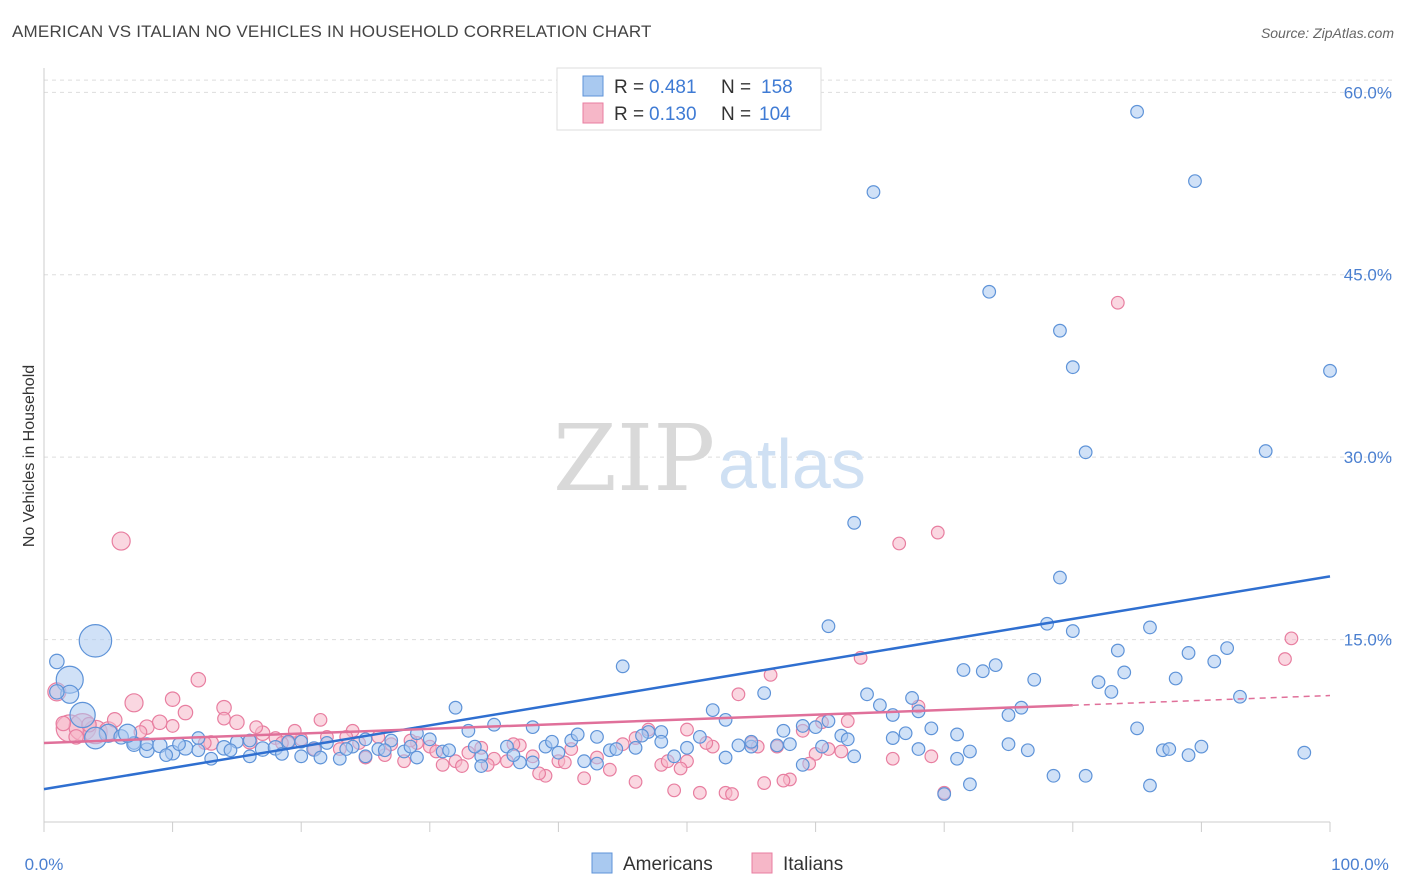  Describe the element at coordinates (668, 864) in the screenshot. I see `legend-label-americans: Americans` at that location.